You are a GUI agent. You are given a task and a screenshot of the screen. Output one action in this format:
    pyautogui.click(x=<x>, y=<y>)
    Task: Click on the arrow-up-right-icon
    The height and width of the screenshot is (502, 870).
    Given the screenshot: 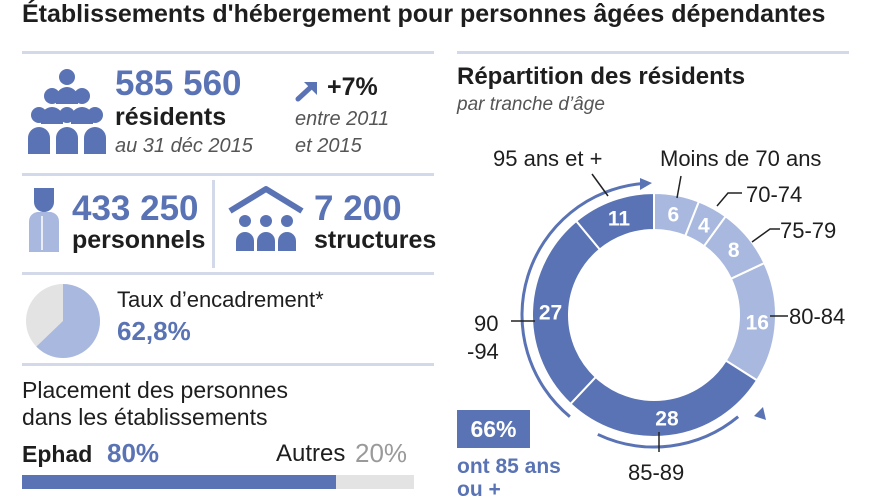 What is the action you would take?
    pyautogui.click(x=306, y=92)
    